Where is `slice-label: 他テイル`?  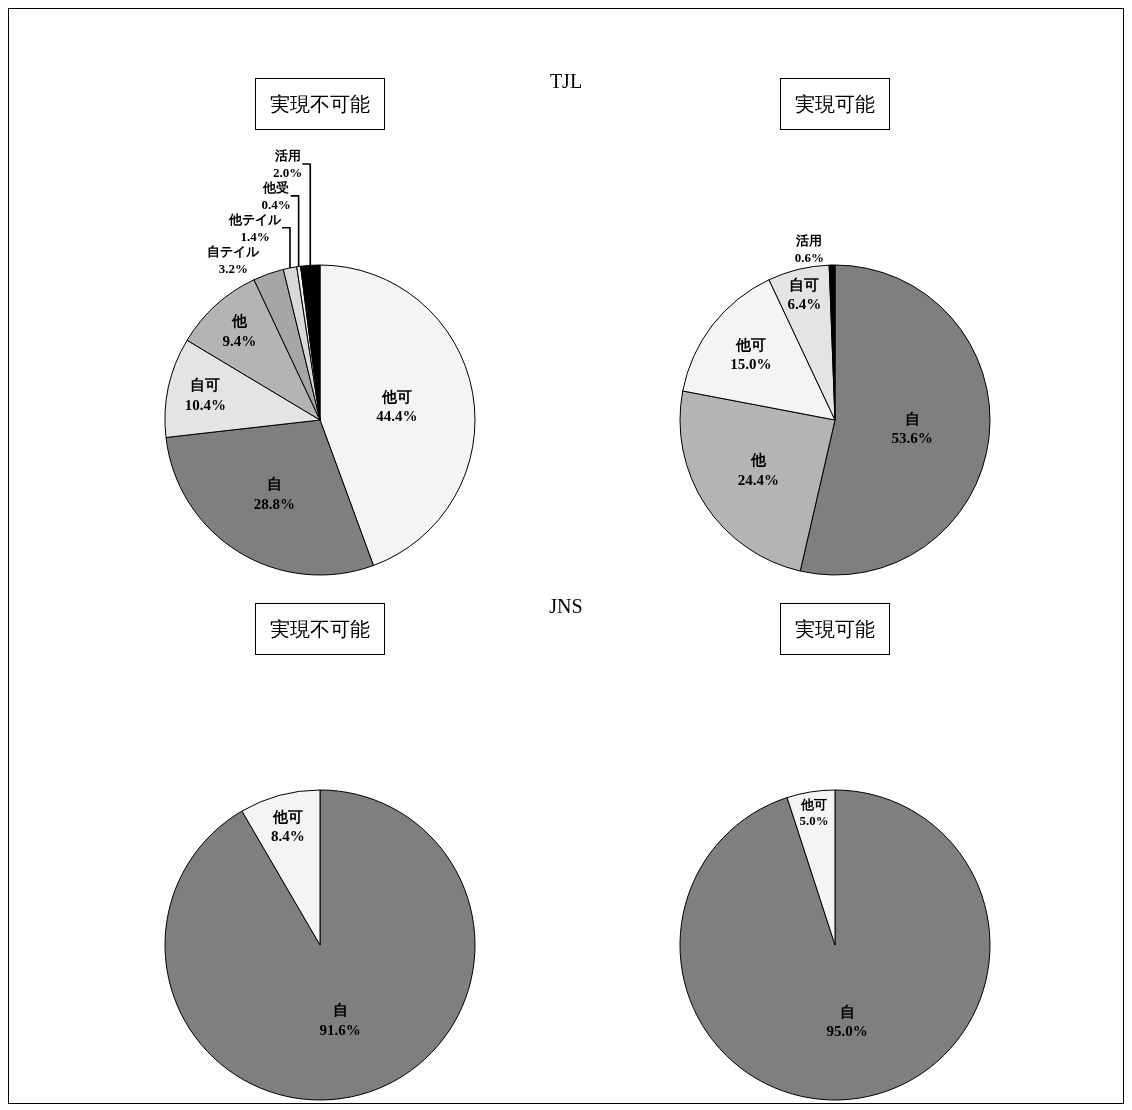 slice-label: 他テイル is located at coordinates (255, 219).